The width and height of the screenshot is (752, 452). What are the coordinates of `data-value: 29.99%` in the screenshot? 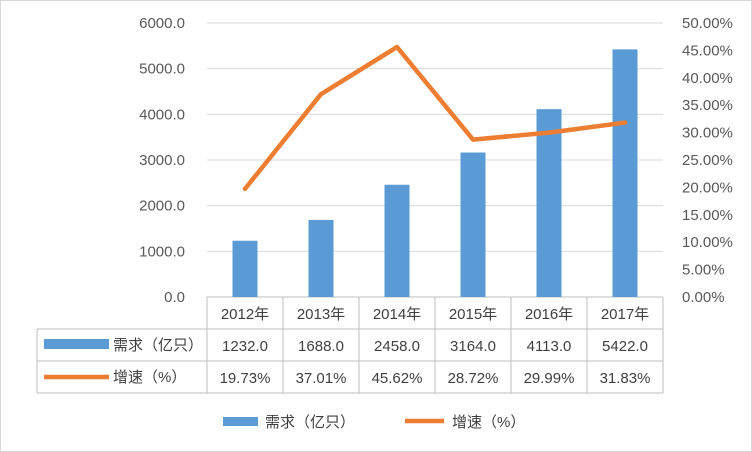 It's located at (549, 378).